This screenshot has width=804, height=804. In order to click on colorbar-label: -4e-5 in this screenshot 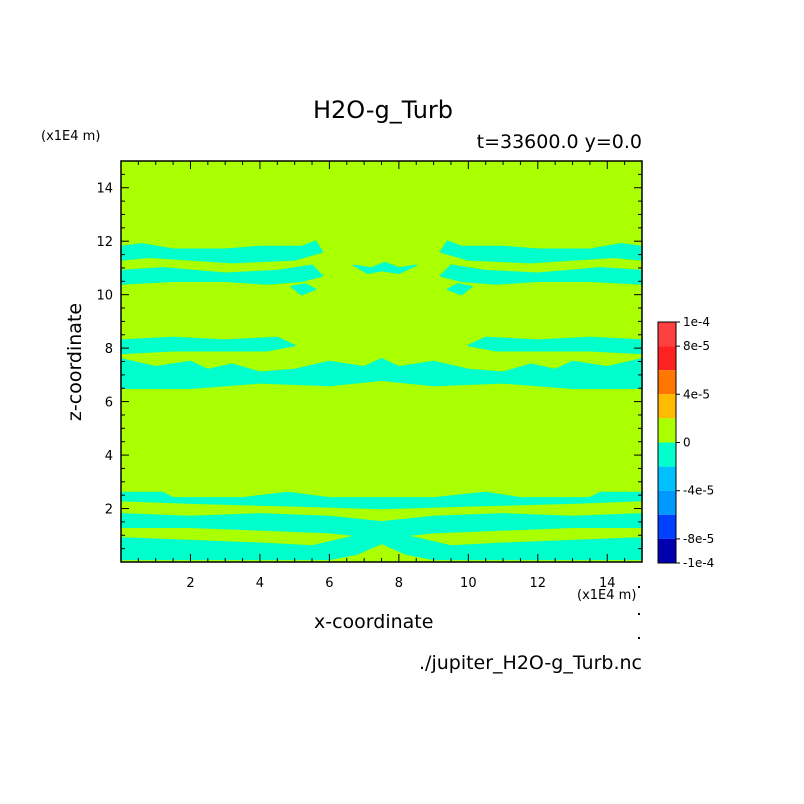, I will do `click(698, 491)`.